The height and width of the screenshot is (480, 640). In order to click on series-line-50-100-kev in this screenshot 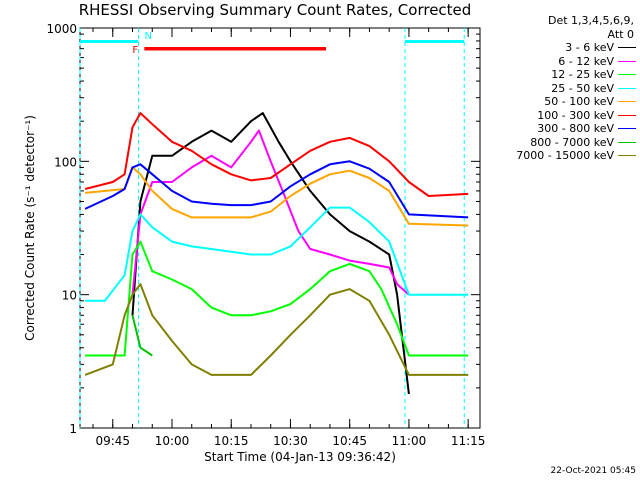, I will do `click(277, 196)`.